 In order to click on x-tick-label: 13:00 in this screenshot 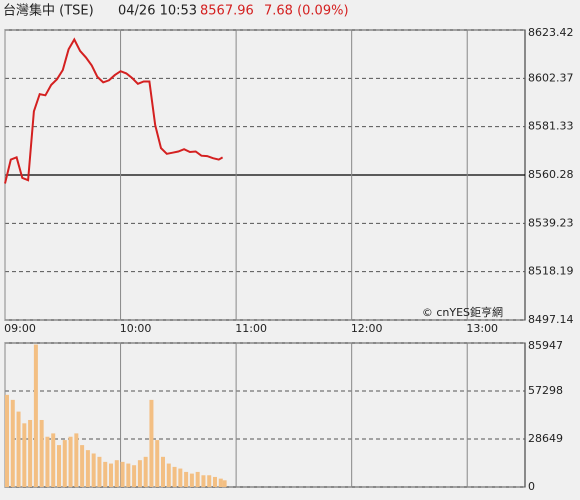, I will do `click(482, 328)`.